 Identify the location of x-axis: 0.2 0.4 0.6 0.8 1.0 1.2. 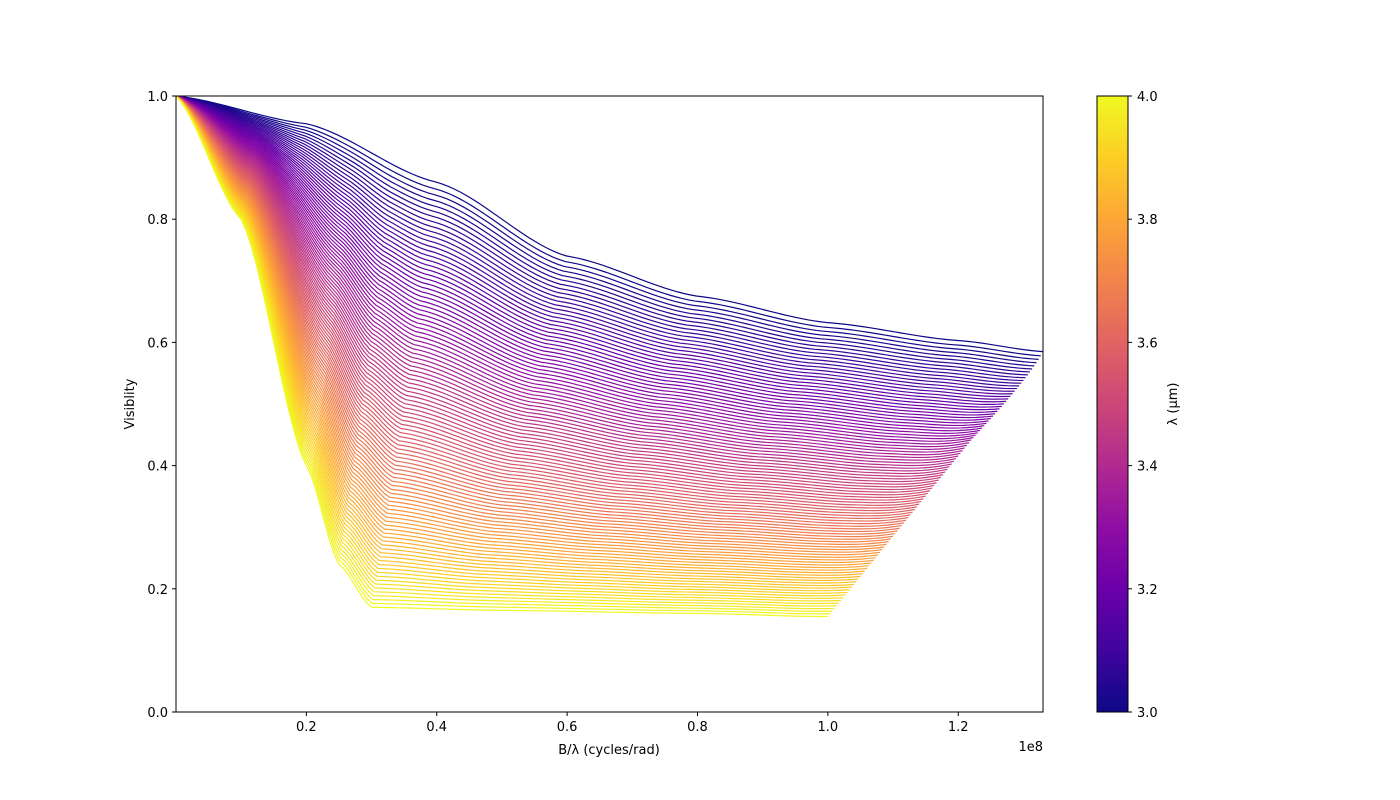
(632, 723).